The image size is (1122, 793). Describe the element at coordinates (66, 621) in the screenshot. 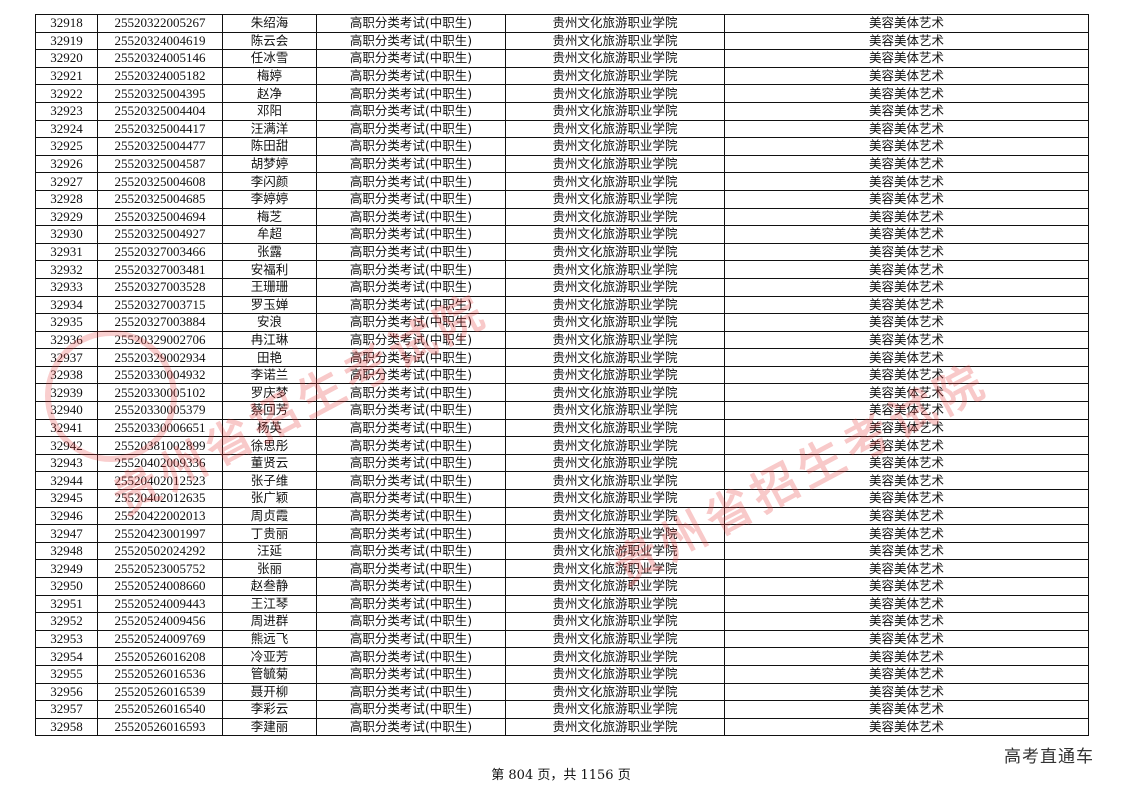

I see `row-number: 32952` at that location.